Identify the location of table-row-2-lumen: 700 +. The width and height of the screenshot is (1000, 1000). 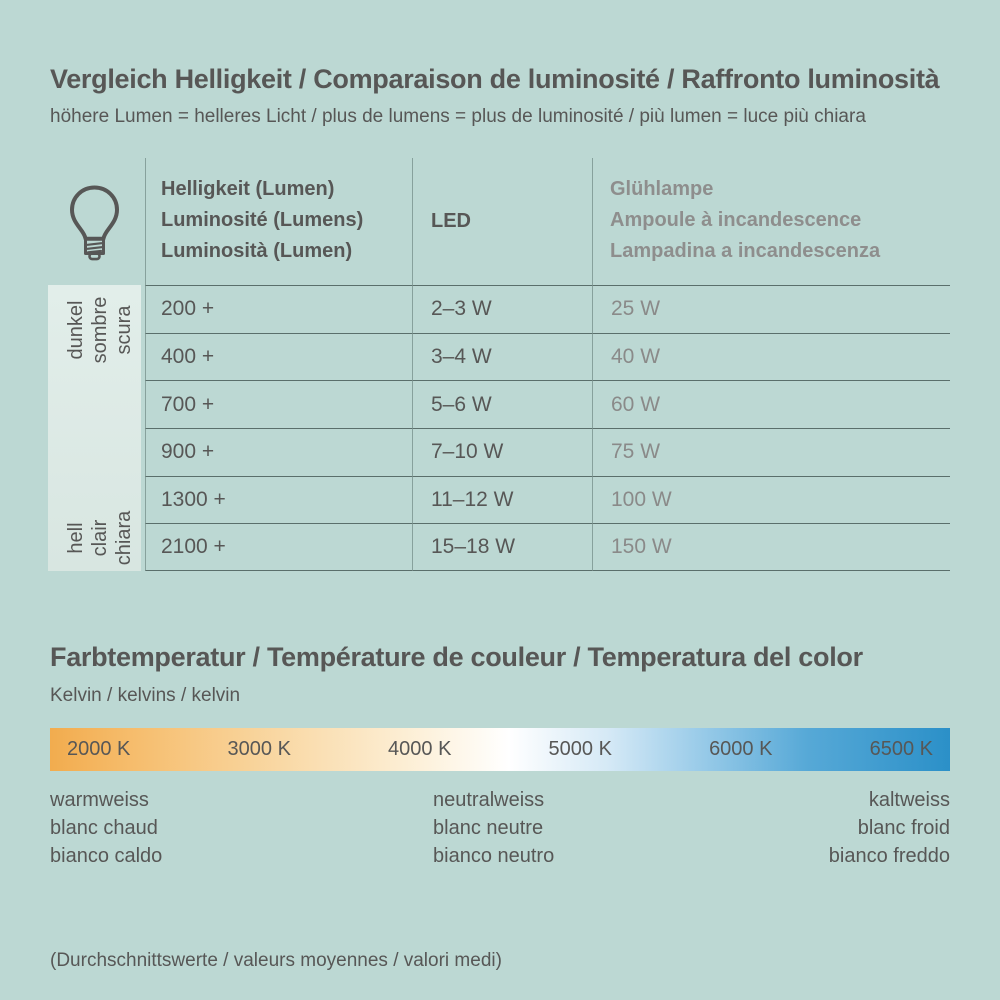
(278, 404).